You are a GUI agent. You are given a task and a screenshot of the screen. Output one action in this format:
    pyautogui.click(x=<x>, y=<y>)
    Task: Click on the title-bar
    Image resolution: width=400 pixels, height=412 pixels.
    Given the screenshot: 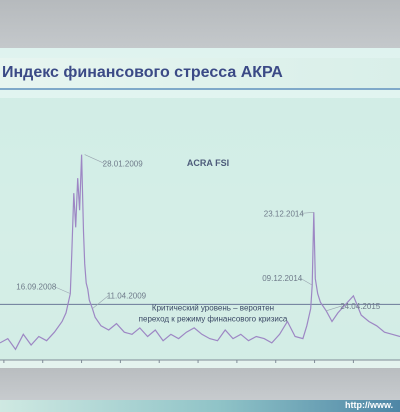 What is the action you would take?
    pyautogui.click(x=200, y=73)
    